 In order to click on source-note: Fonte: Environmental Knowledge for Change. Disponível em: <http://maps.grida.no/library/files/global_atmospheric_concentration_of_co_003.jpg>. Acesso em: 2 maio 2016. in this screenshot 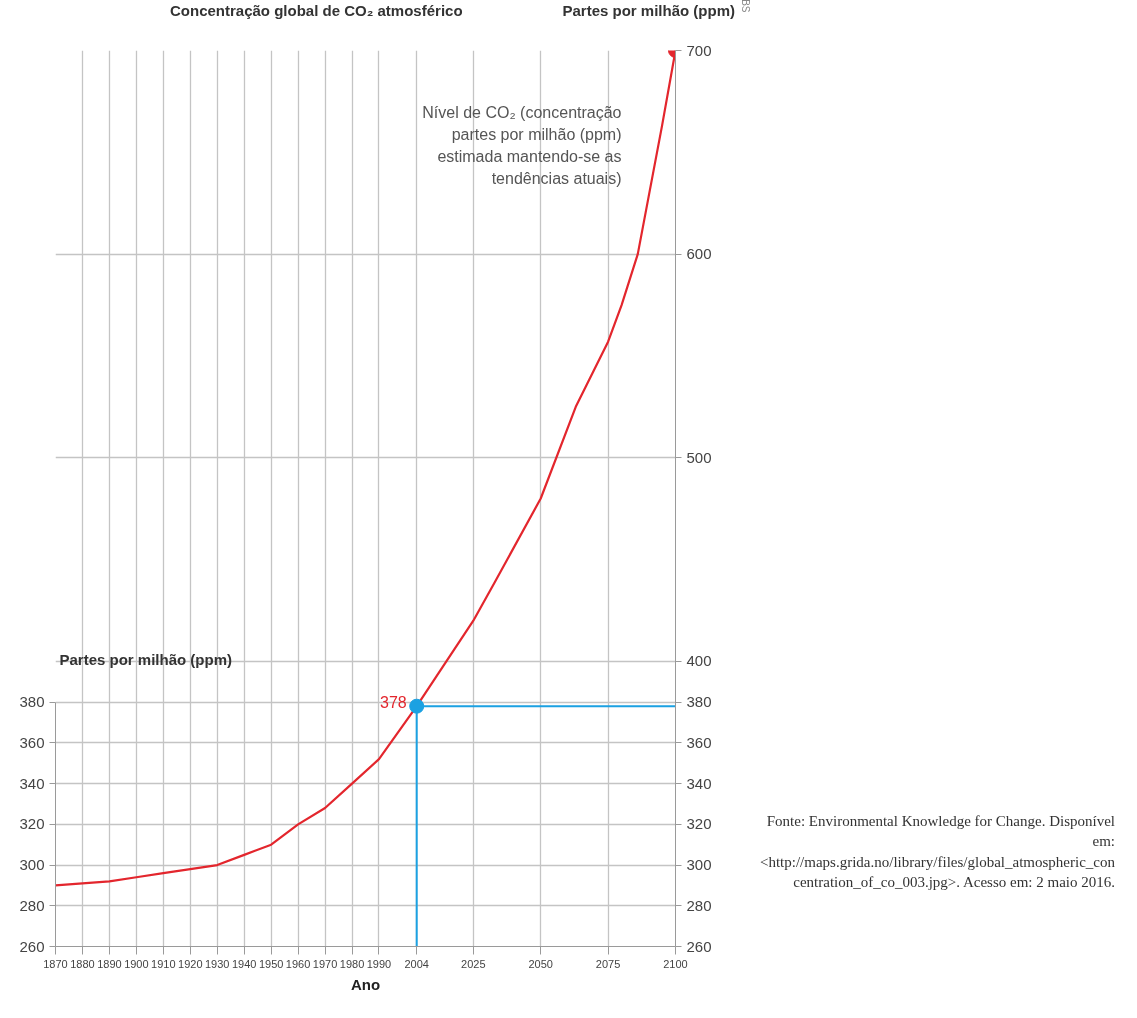, I will do `click(936, 852)`.